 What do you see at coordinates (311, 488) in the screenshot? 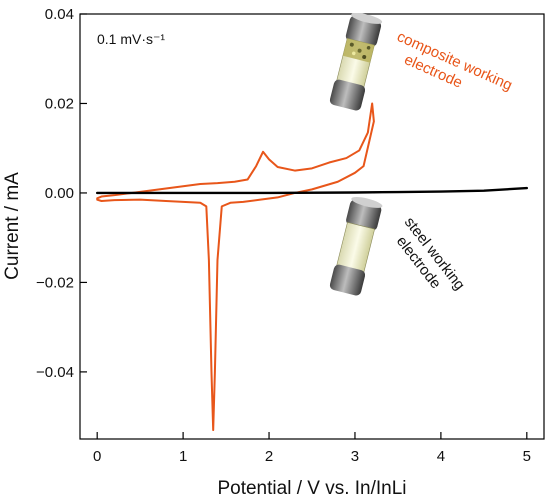
I see `x-axis-label: Potential / V vs. In/InLi` at bounding box center [311, 488].